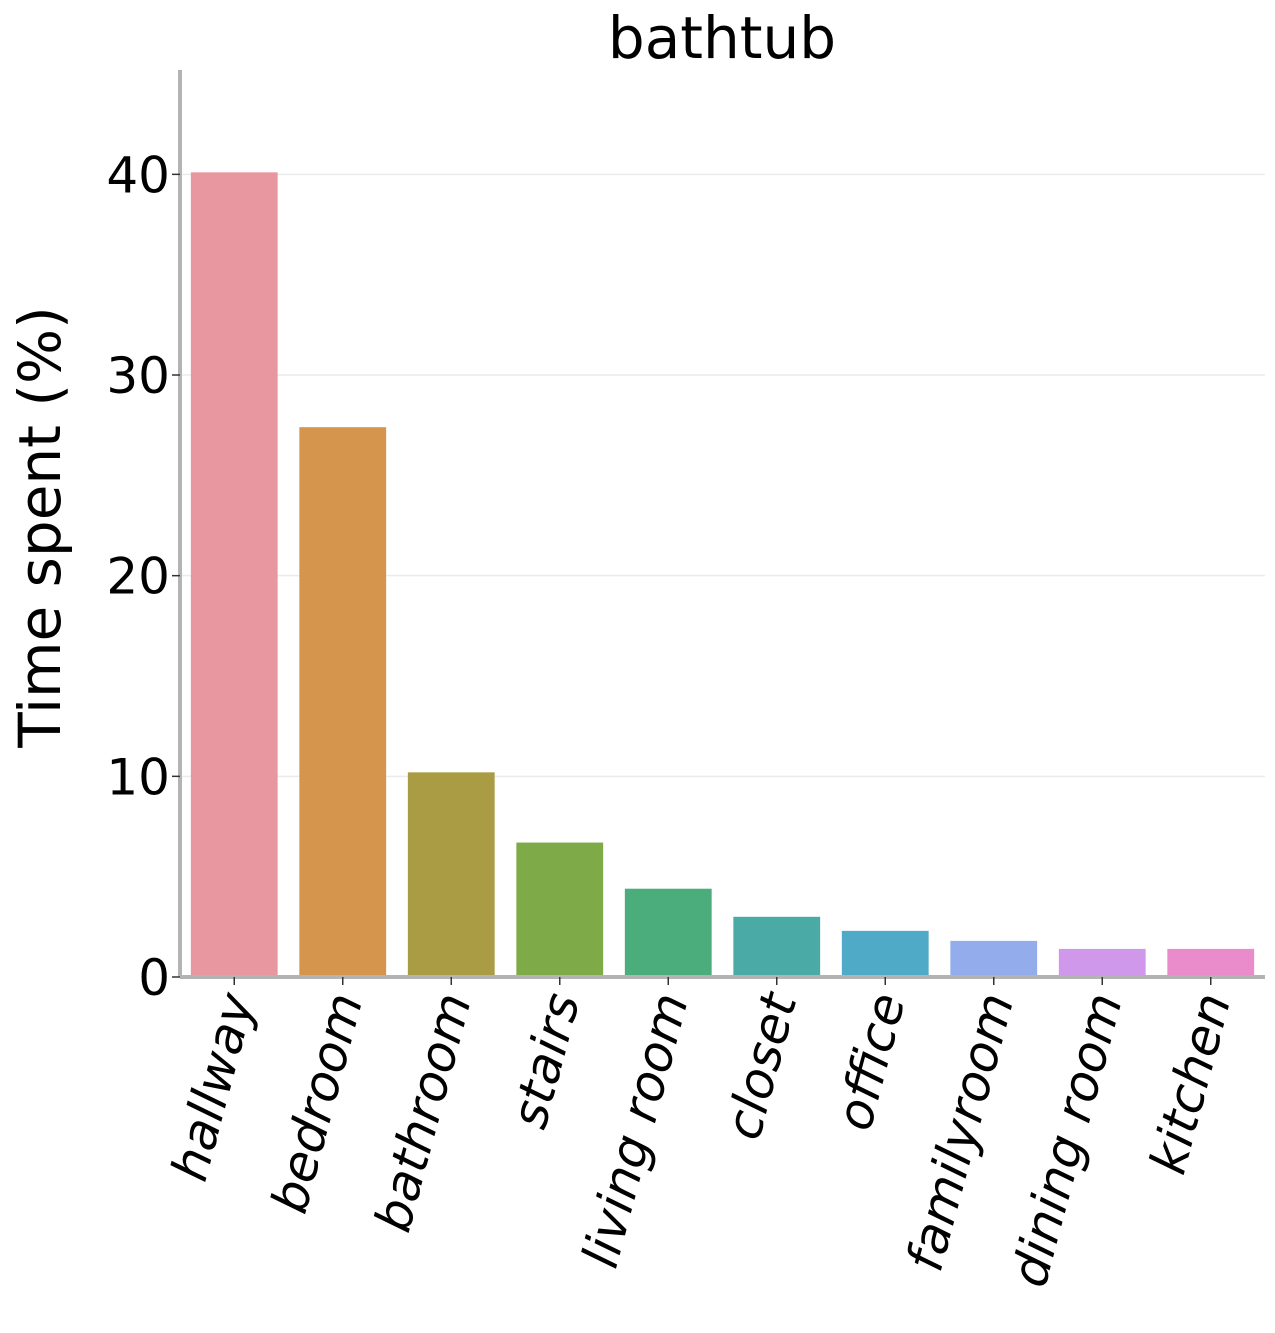 The height and width of the screenshot is (1333, 1275). I want to click on bar-closet, so click(777, 946).